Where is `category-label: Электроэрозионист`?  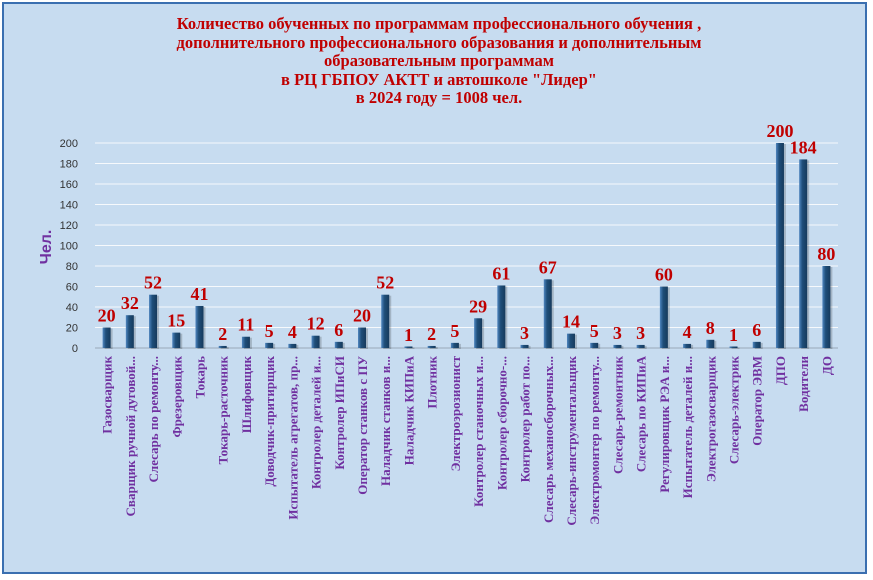
category-label: Электроэрозионист is located at coordinates (455, 413).